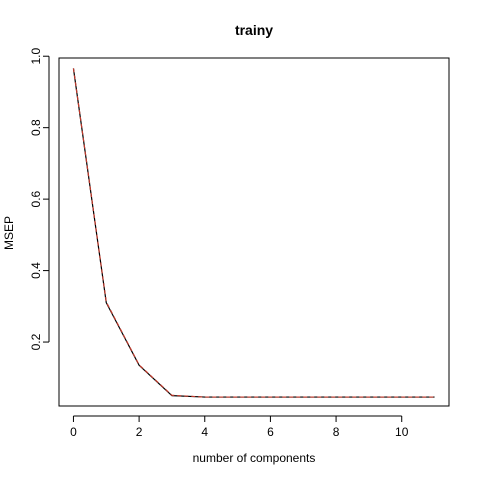 The image size is (480, 480). I want to click on y-axis: 0.2 0.4 0.6 0.8 1.0, so click(39, 199).